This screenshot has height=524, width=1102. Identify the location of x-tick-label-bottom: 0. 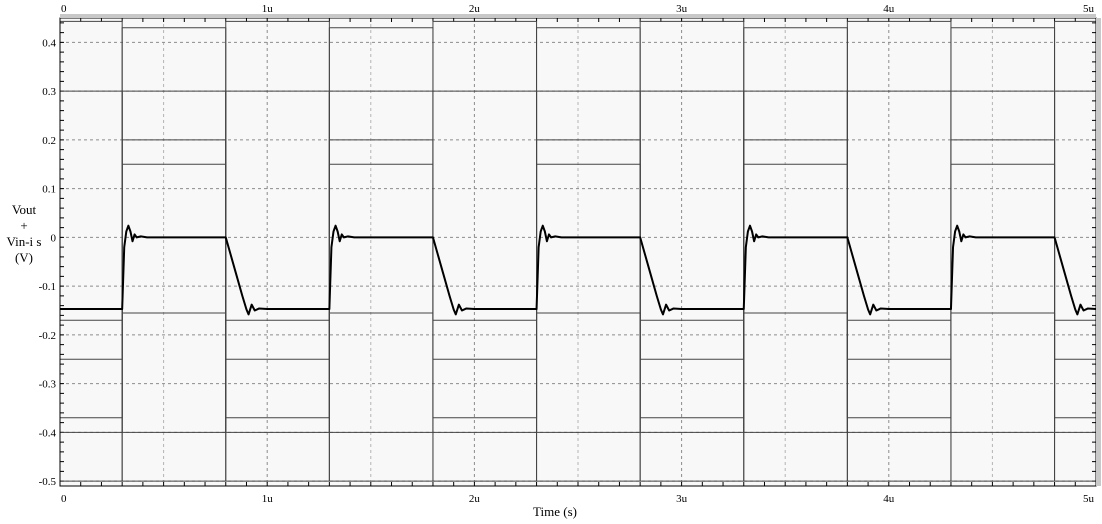
(64, 499).